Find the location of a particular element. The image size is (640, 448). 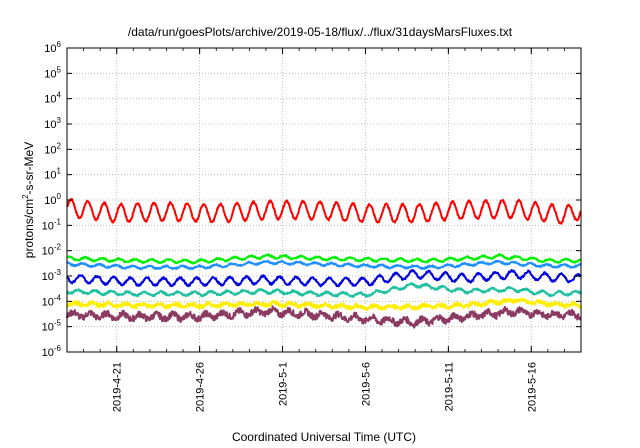

x-tick-label: 2019-4-21 is located at coordinates (118, 387).